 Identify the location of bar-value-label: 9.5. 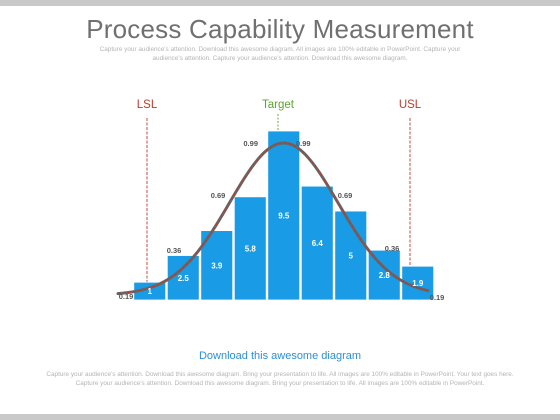
(284, 216).